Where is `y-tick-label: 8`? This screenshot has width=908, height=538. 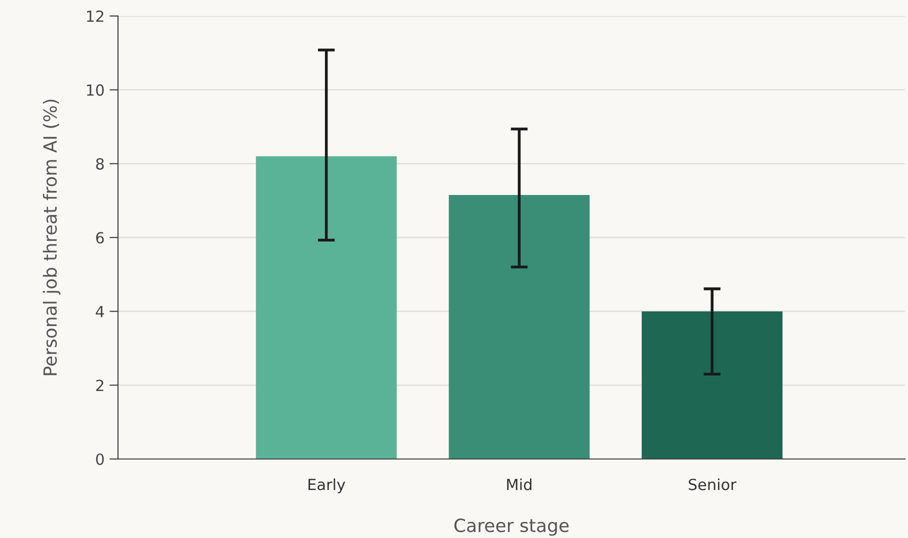 y-tick-label: 8 is located at coordinates (100, 164).